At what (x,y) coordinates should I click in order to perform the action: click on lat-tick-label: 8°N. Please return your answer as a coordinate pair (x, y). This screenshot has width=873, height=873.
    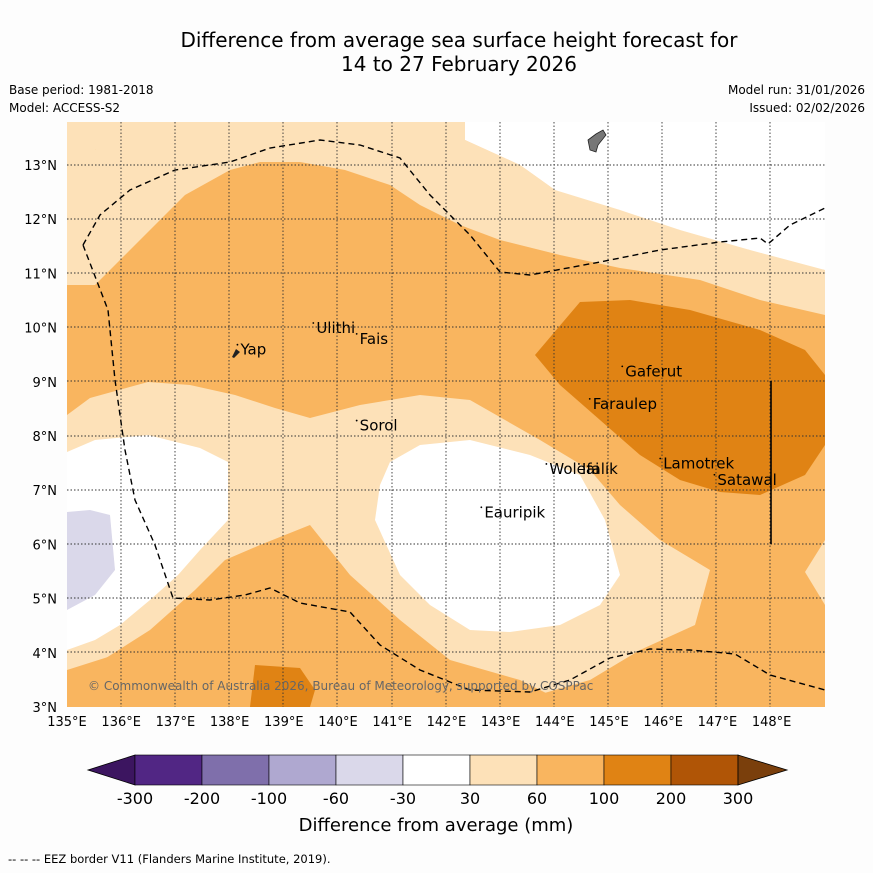
    Looking at the image, I should click on (45, 437).